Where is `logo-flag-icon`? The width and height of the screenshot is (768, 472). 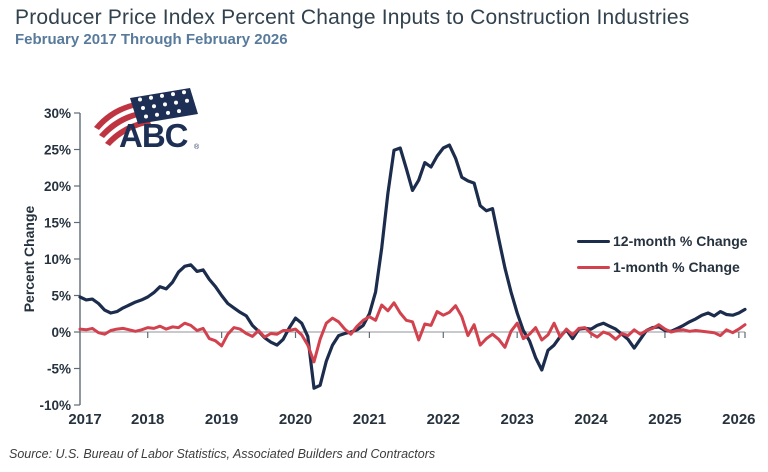
logo-flag-icon is located at coordinates (164, 106).